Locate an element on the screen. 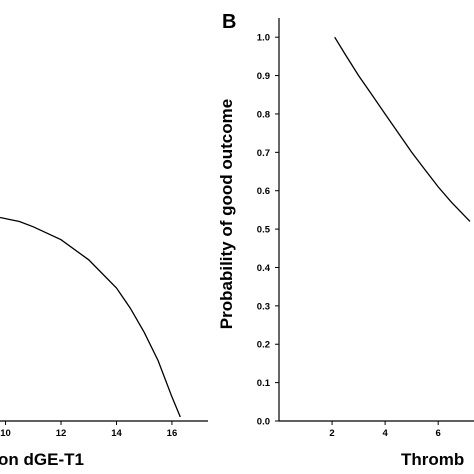 Image resolution: width=474 pixels, height=474 pixels. panel-a-x-tick-label-3: 16 is located at coordinates (172, 433).